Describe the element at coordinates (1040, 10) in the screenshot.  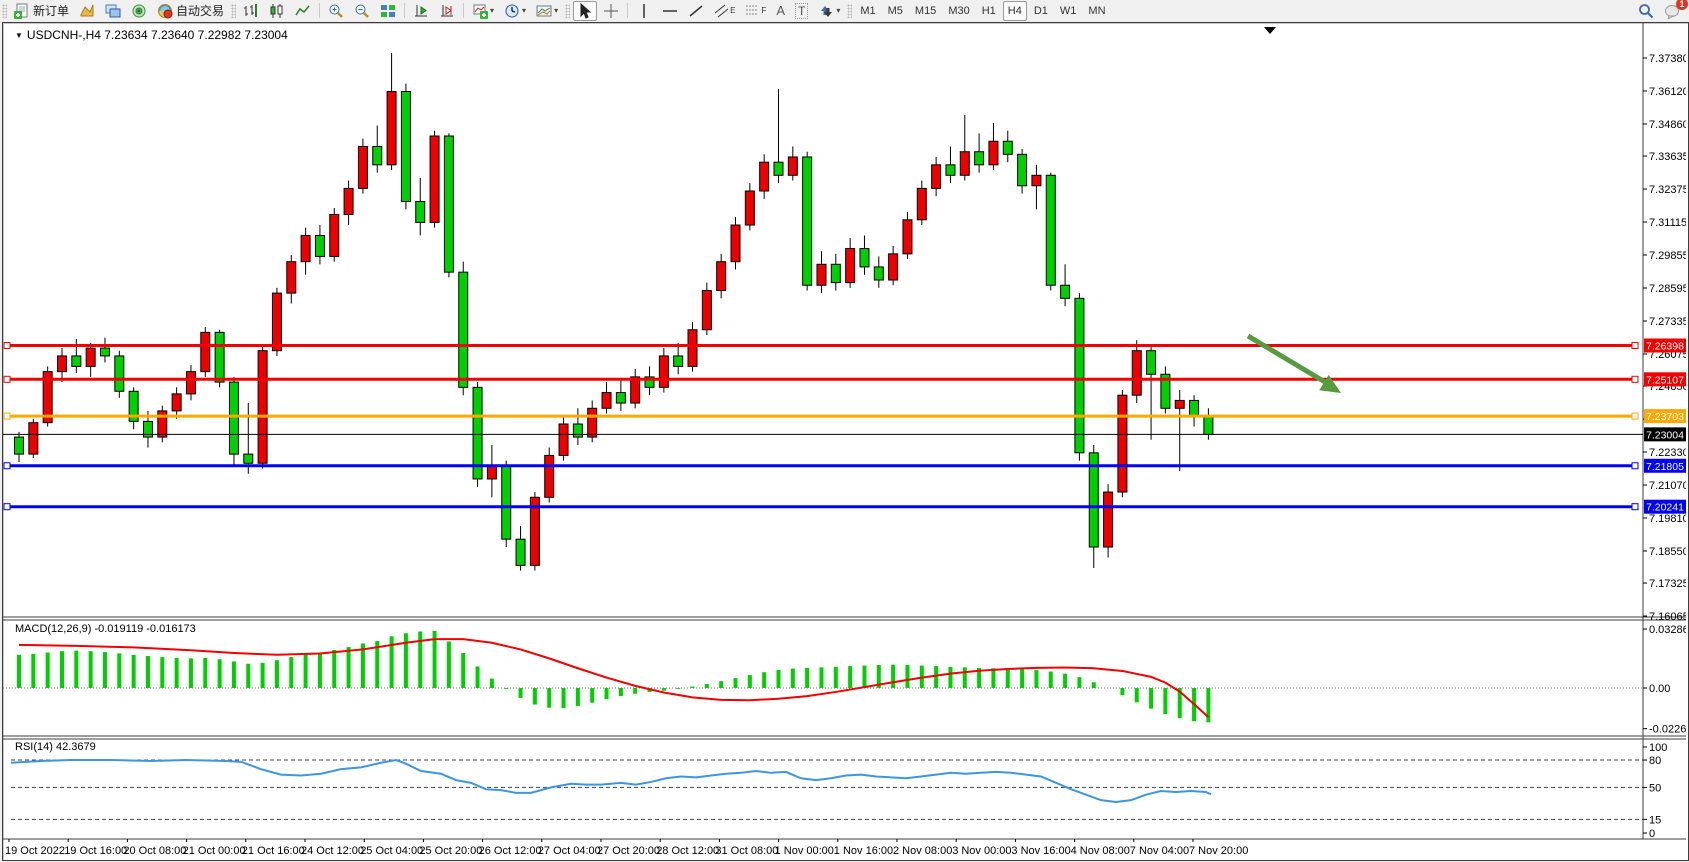
I see `timeframe-d1: D1` at that location.